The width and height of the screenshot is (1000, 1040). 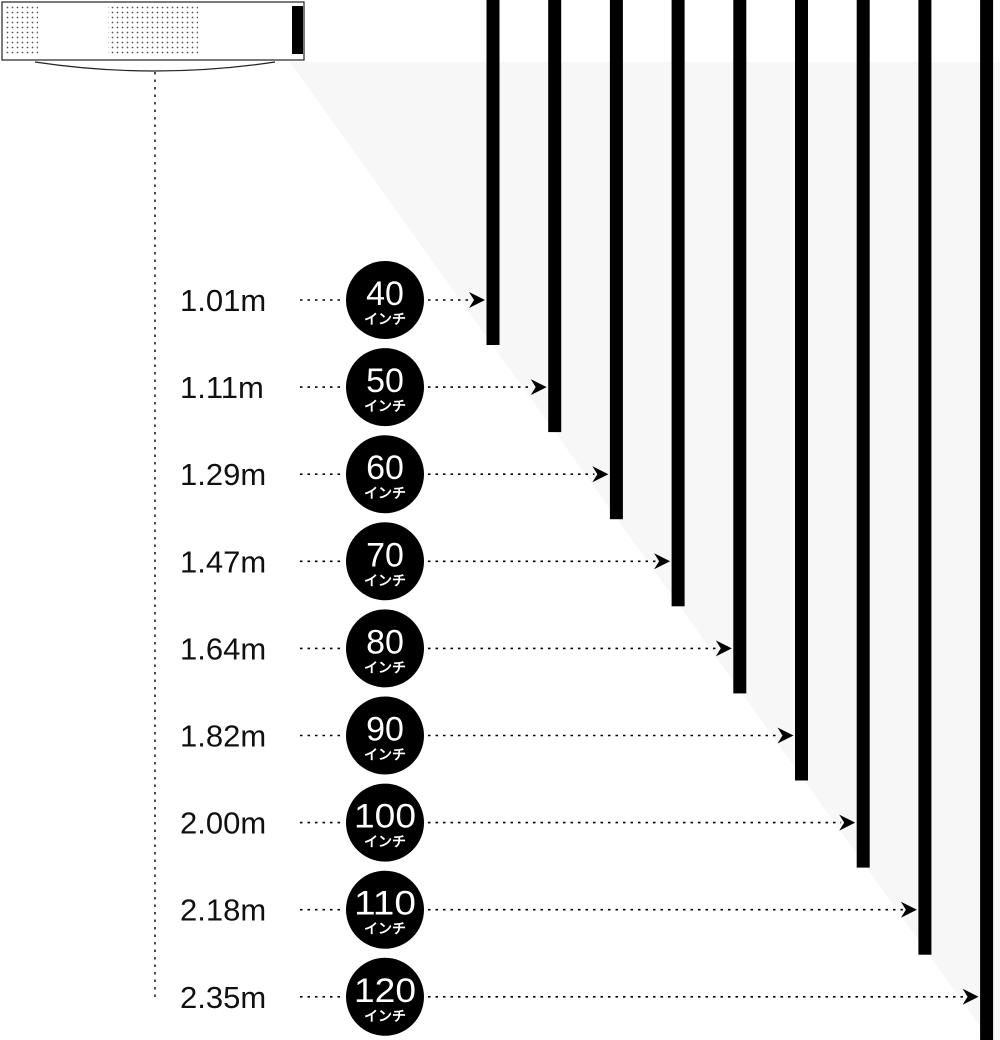 I want to click on size-badge-number: 110, so click(x=385, y=904).